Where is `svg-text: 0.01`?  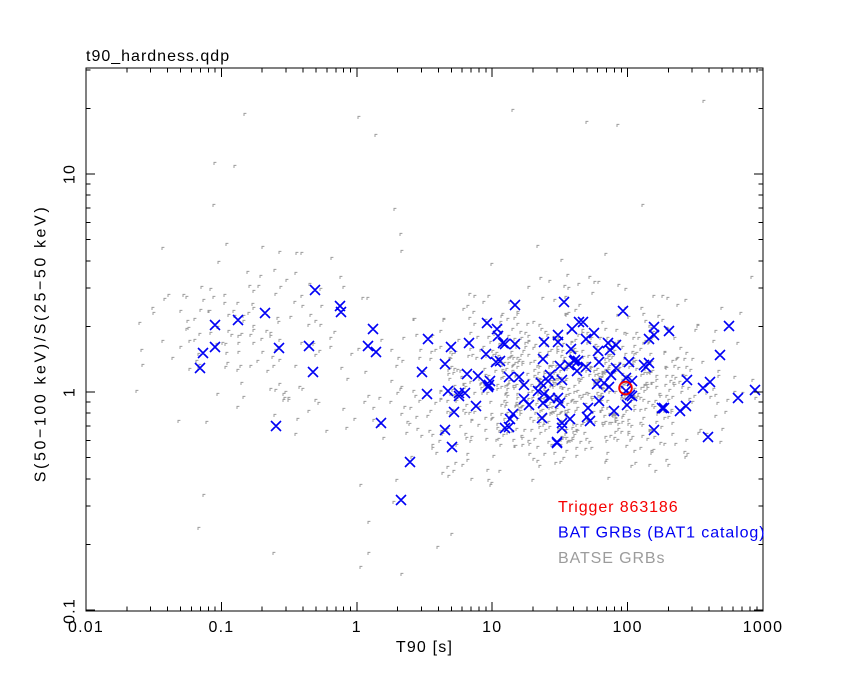
svg-text: 0.01 is located at coordinates (86, 627).